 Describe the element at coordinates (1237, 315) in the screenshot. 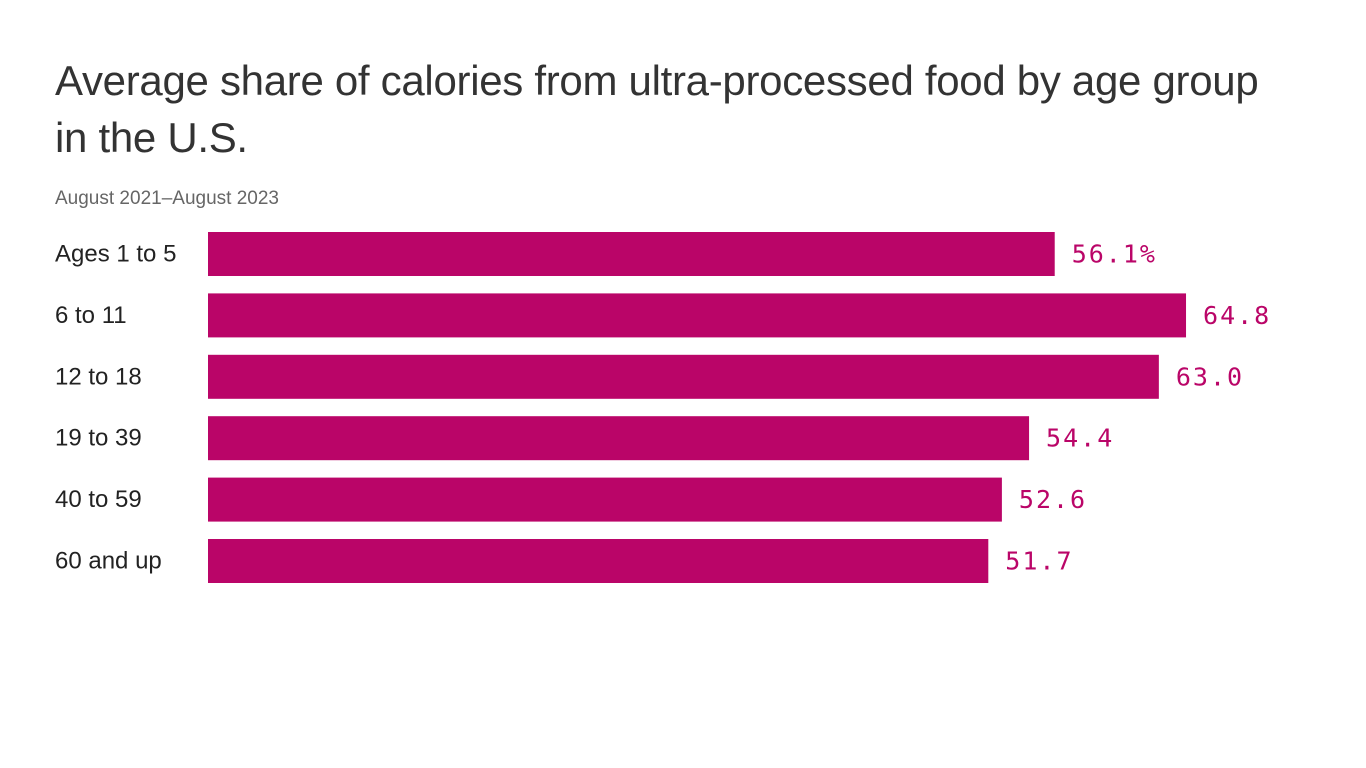

I see `value-label: 64.8` at that location.